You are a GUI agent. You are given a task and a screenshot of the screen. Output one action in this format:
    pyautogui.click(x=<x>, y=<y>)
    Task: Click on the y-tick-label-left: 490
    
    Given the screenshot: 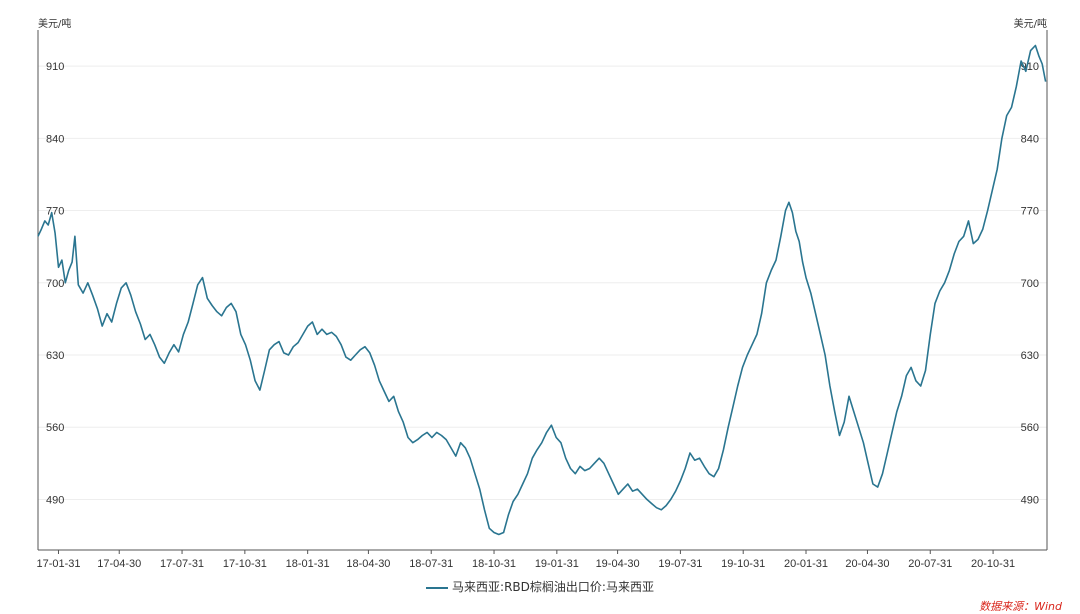 What is the action you would take?
    pyautogui.click(x=55, y=500)
    